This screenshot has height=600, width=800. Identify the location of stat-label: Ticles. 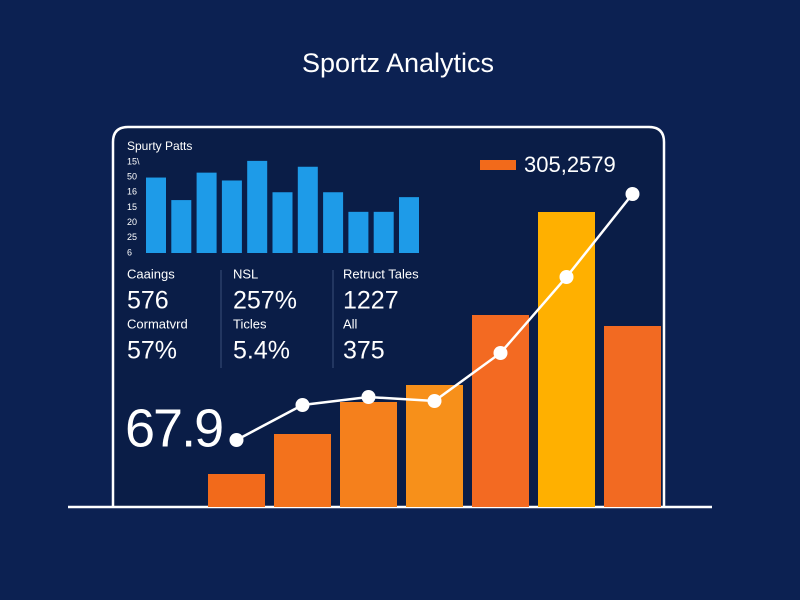
(250, 323).